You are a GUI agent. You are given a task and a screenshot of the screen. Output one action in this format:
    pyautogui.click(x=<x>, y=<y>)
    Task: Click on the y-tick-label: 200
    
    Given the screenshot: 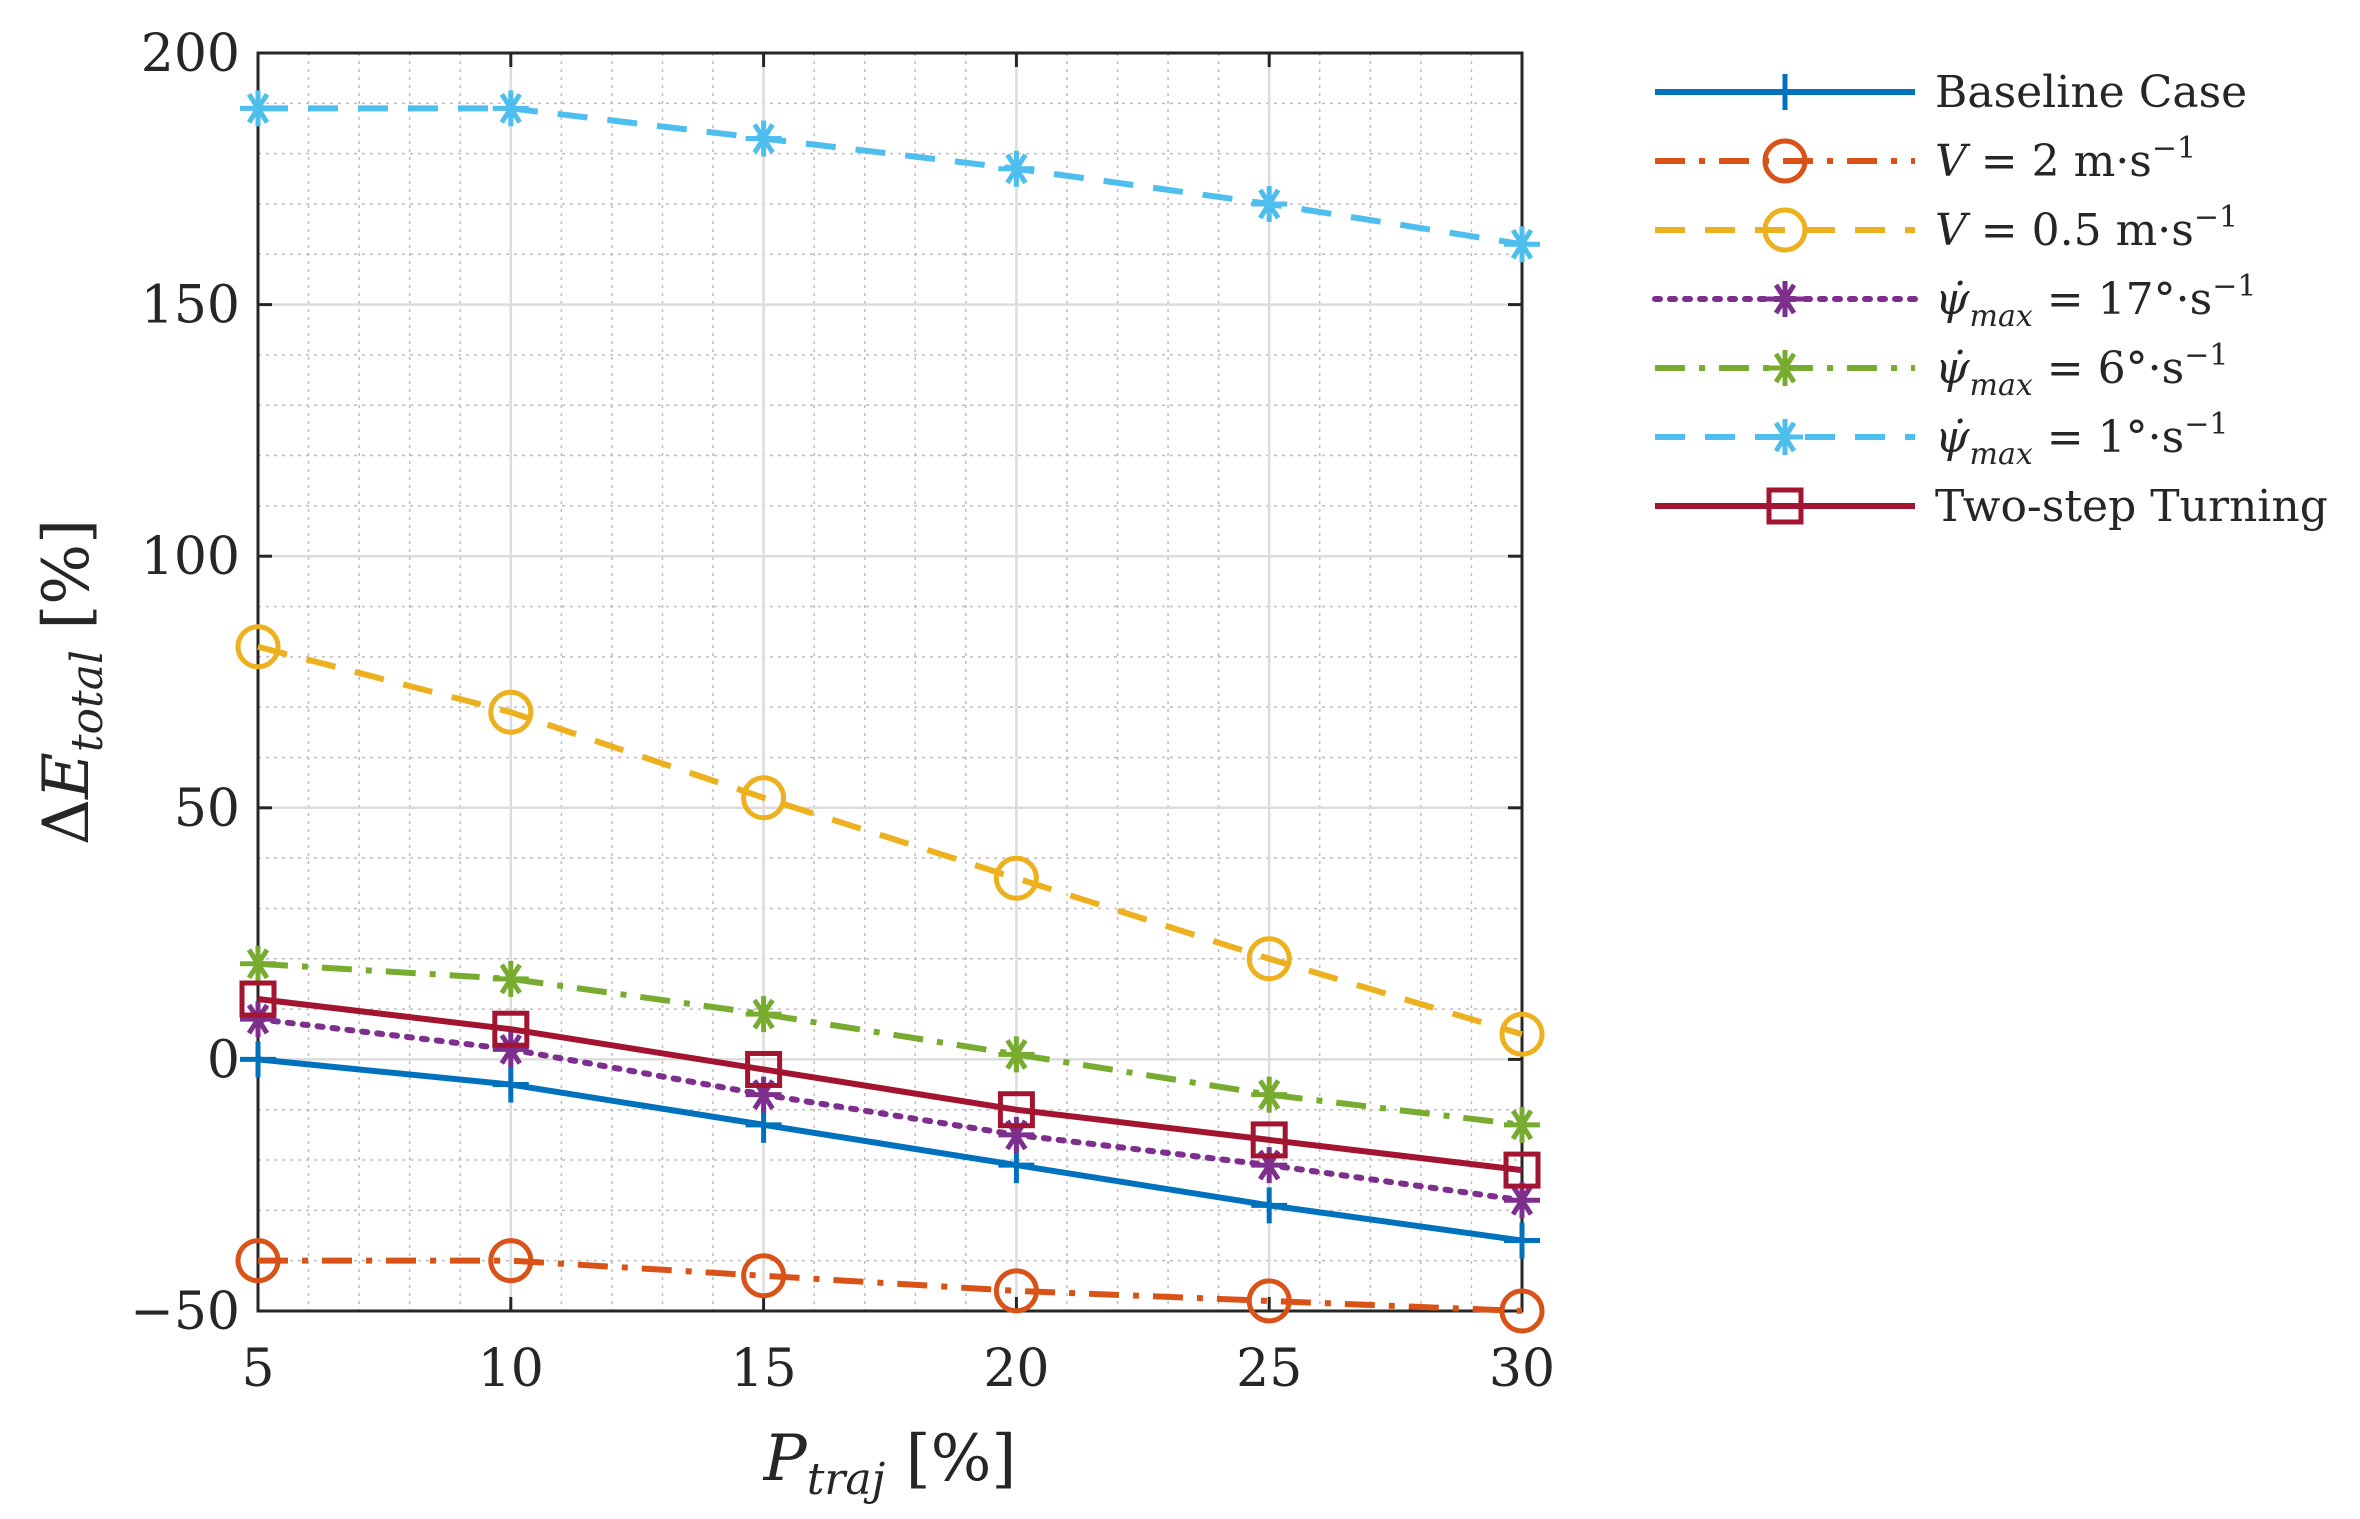 What is the action you would take?
    pyautogui.click(x=190, y=54)
    